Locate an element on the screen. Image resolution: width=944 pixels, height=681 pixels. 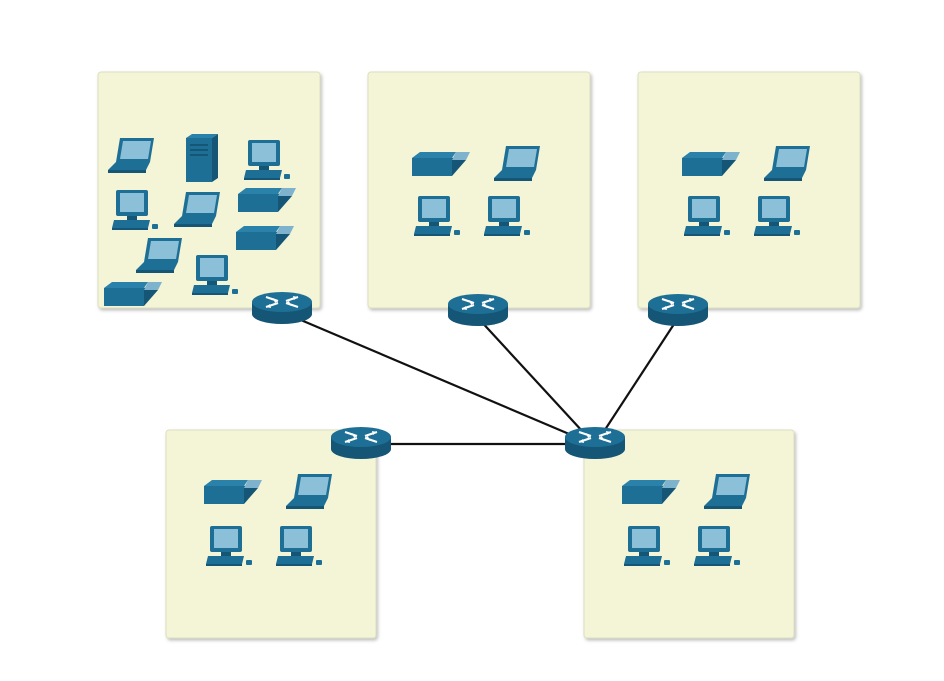
router-3-icon is located at coordinates (678, 310).